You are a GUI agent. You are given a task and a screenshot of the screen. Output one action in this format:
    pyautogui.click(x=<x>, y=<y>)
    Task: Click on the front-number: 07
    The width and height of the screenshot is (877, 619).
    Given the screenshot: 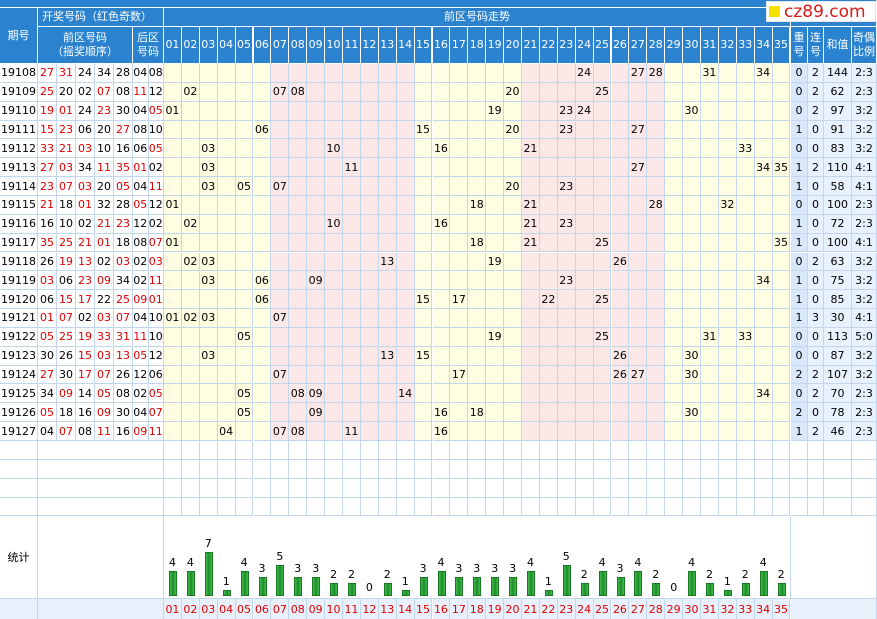 What is the action you would take?
    pyautogui.click(x=66, y=186)
    